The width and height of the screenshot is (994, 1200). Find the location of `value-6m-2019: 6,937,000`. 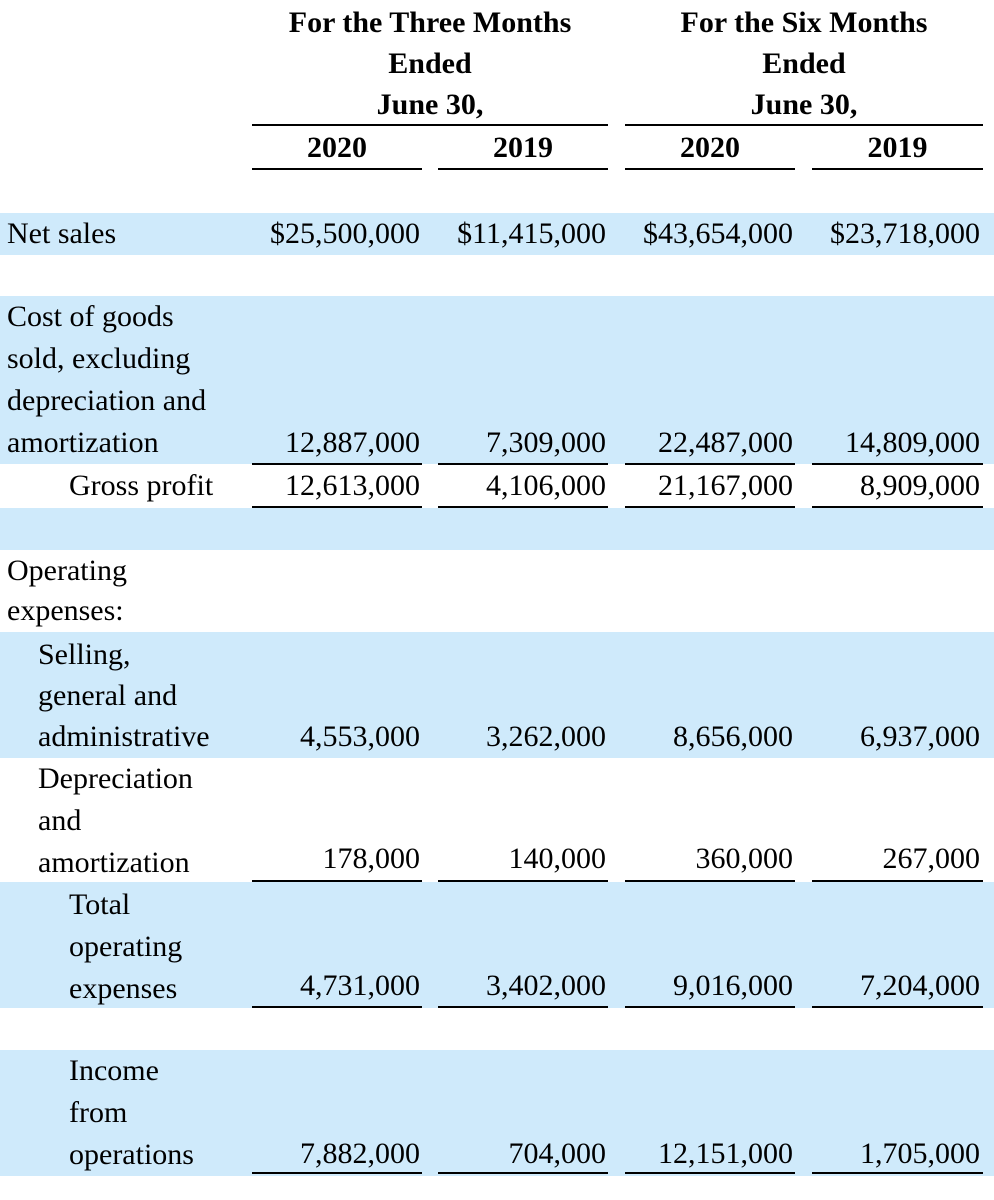

value-6m-2019: 6,937,000 is located at coordinates (920, 736).